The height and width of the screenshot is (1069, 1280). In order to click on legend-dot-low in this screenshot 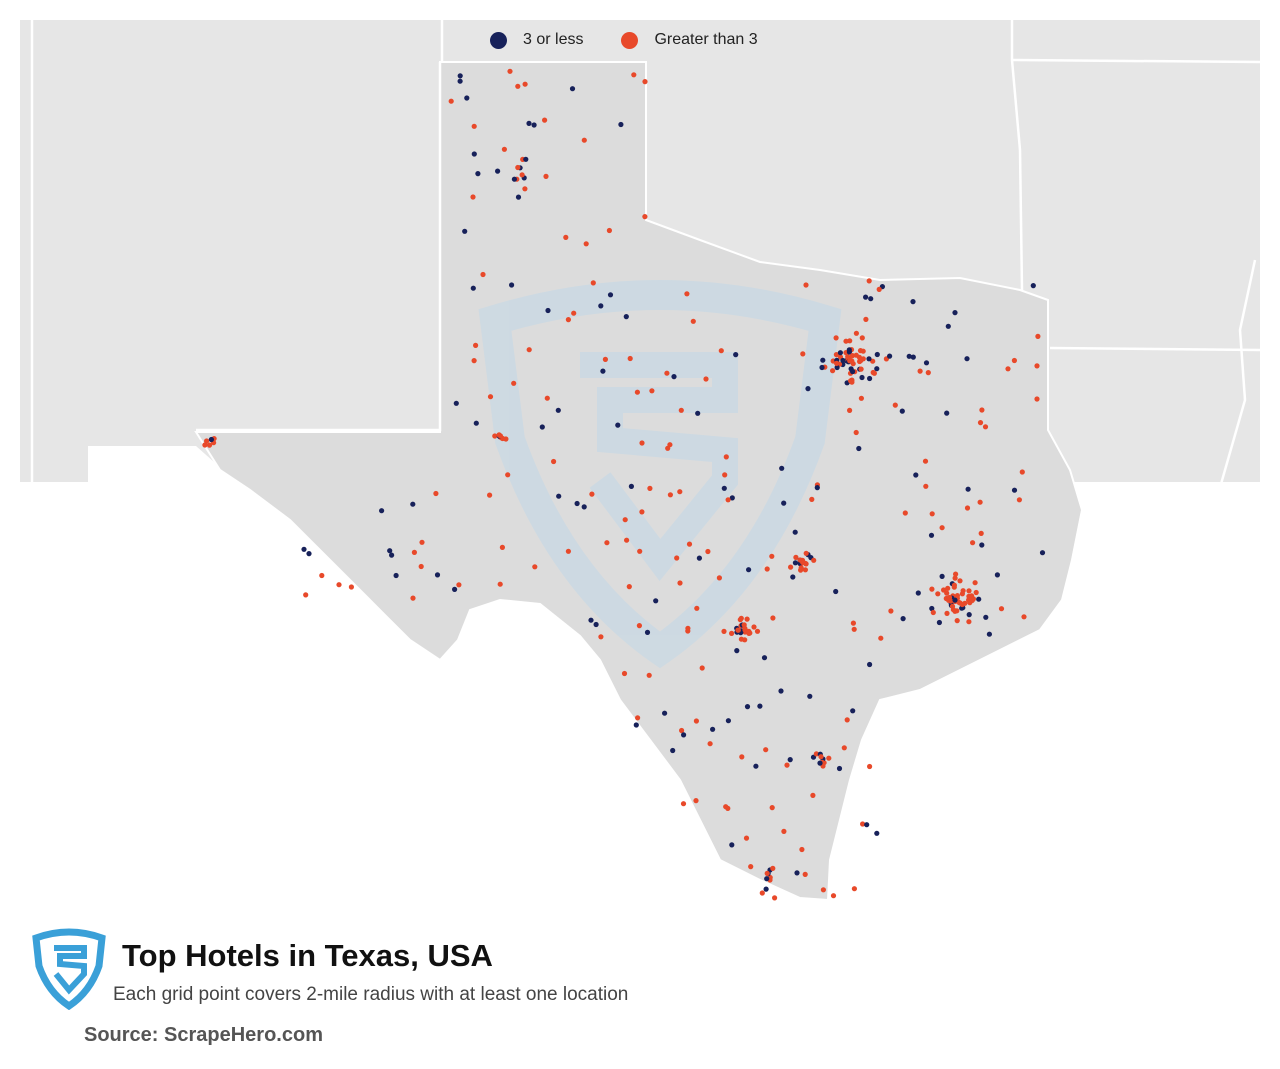, I will do `click(498, 40)`.